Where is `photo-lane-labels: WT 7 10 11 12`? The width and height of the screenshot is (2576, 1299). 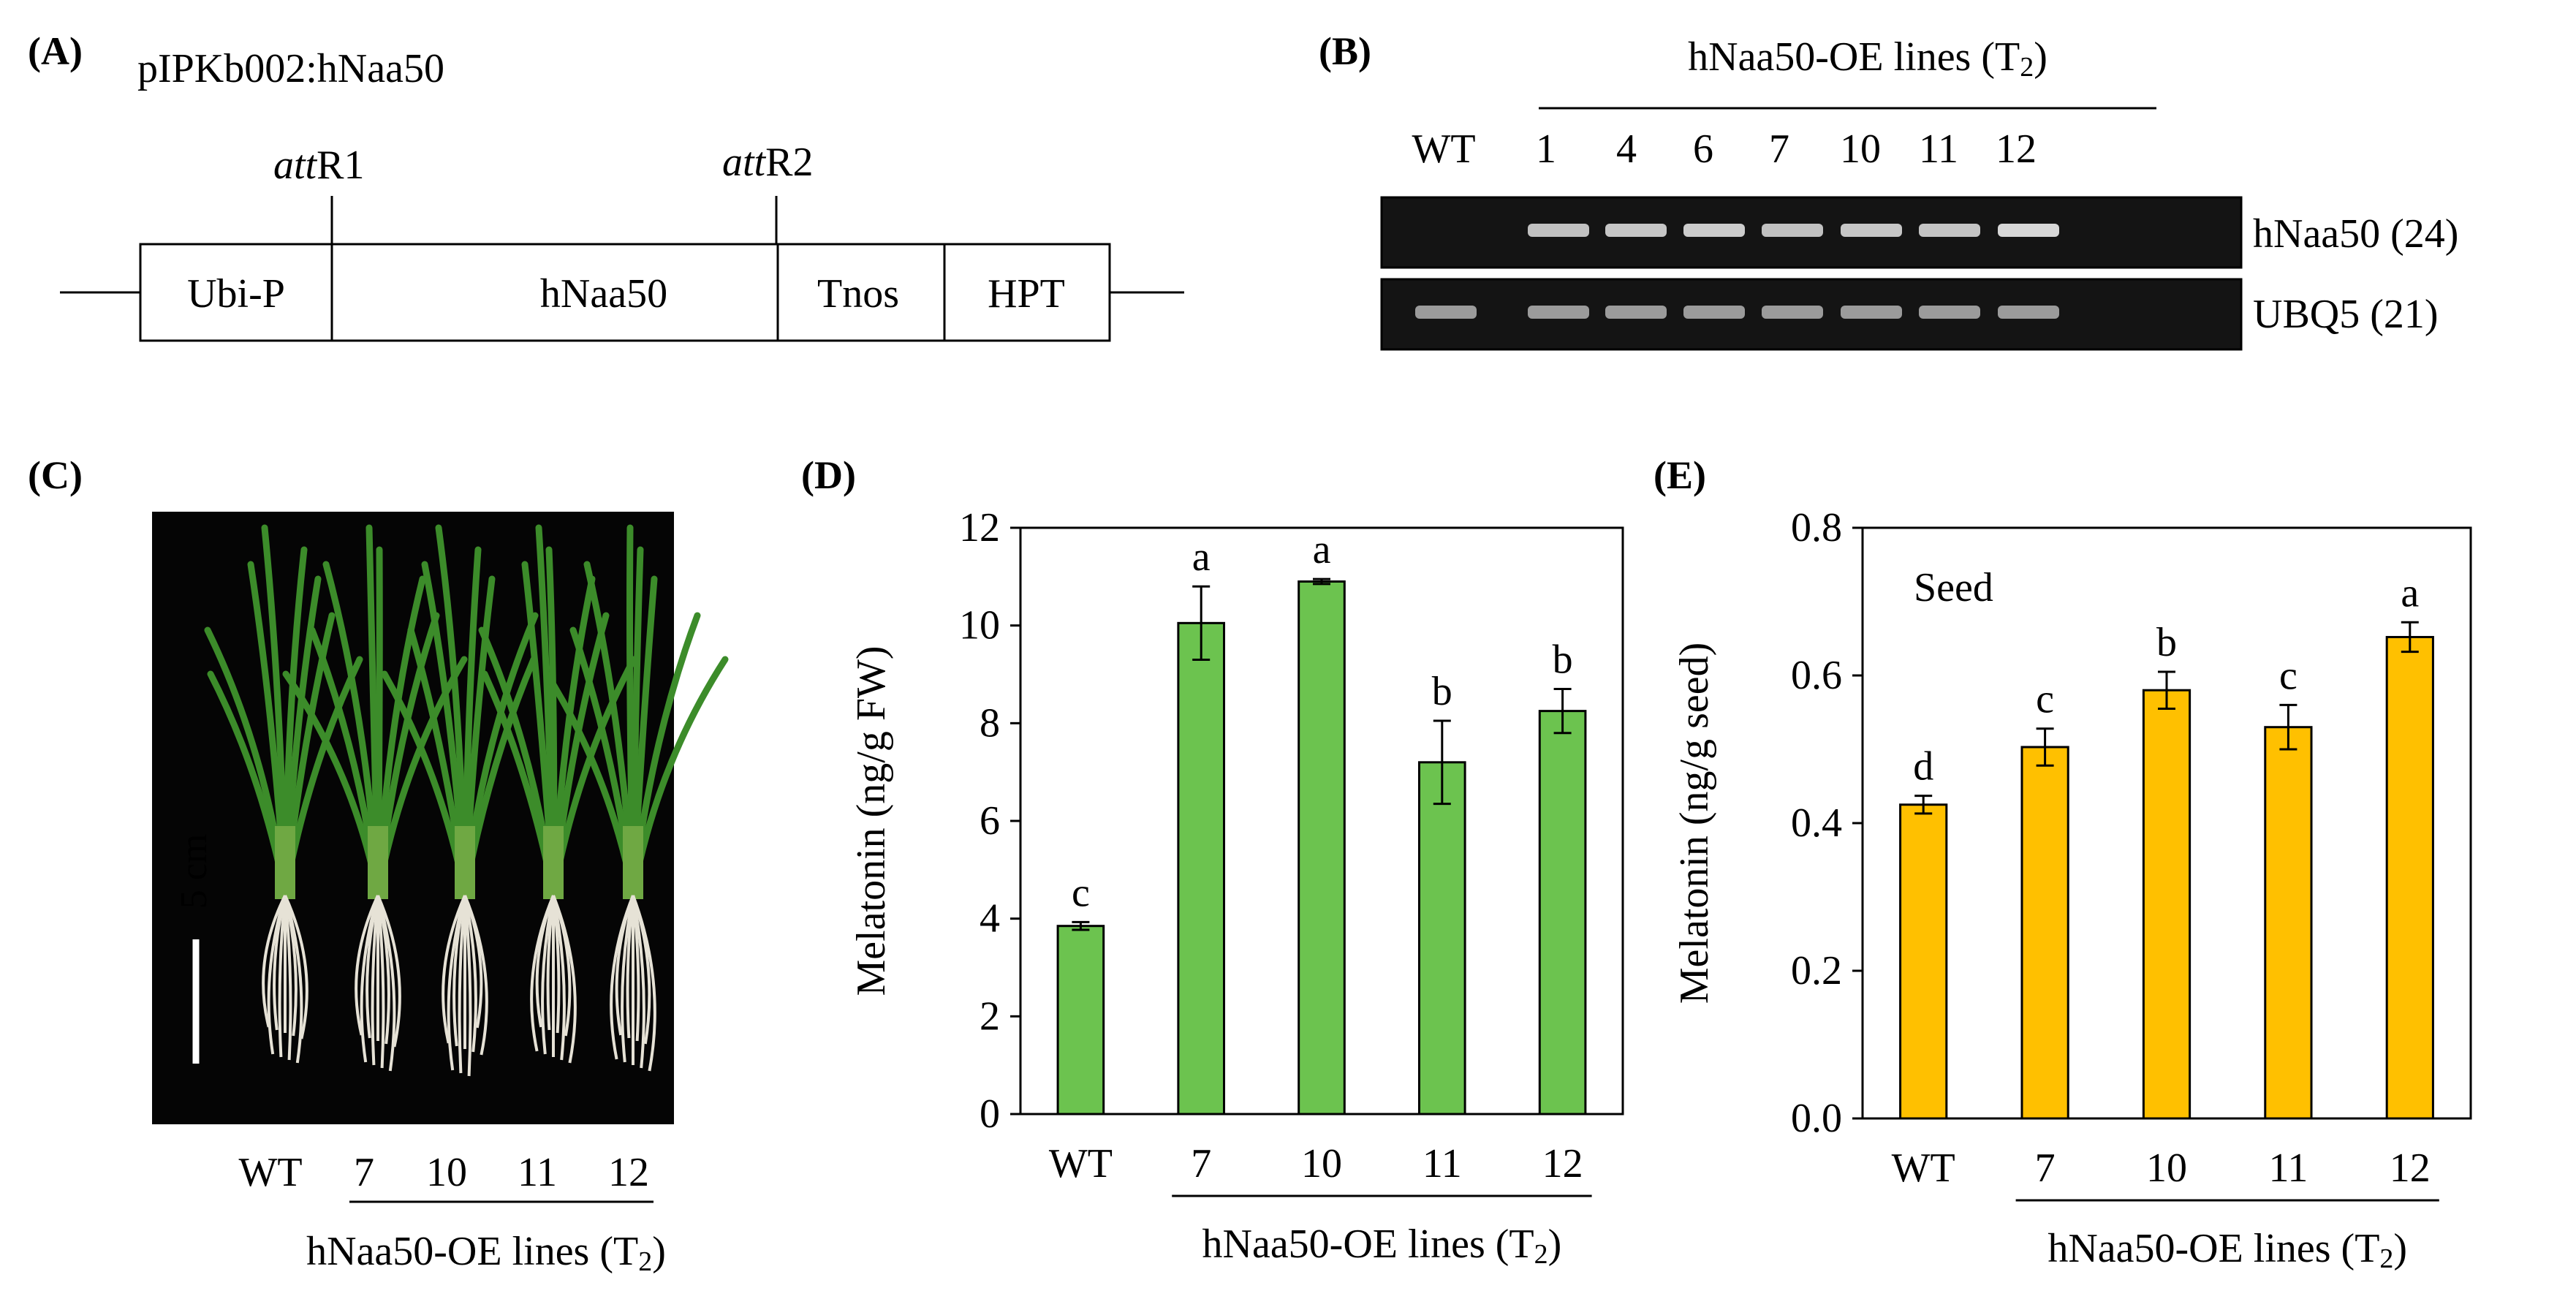
photo-lane-labels: WT 7 10 11 12 is located at coordinates (443, 1172).